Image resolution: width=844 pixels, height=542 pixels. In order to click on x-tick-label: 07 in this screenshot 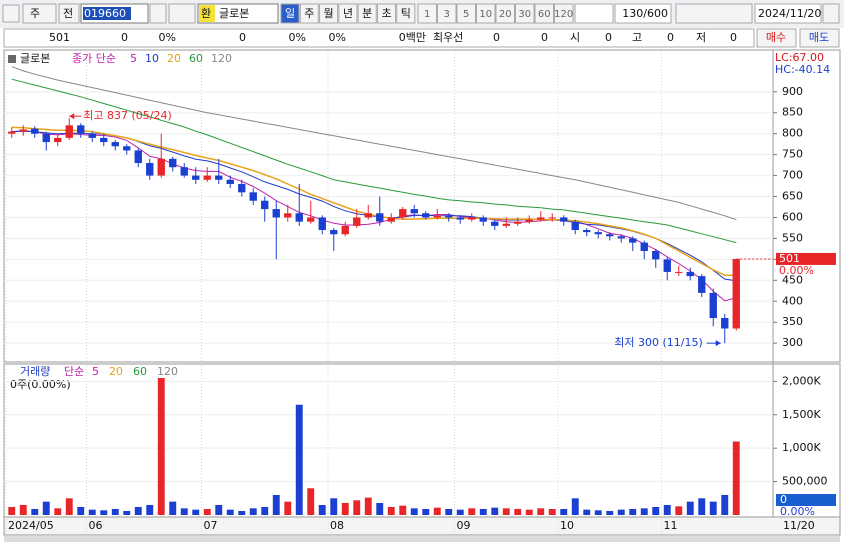, I will do `click(211, 525)`.